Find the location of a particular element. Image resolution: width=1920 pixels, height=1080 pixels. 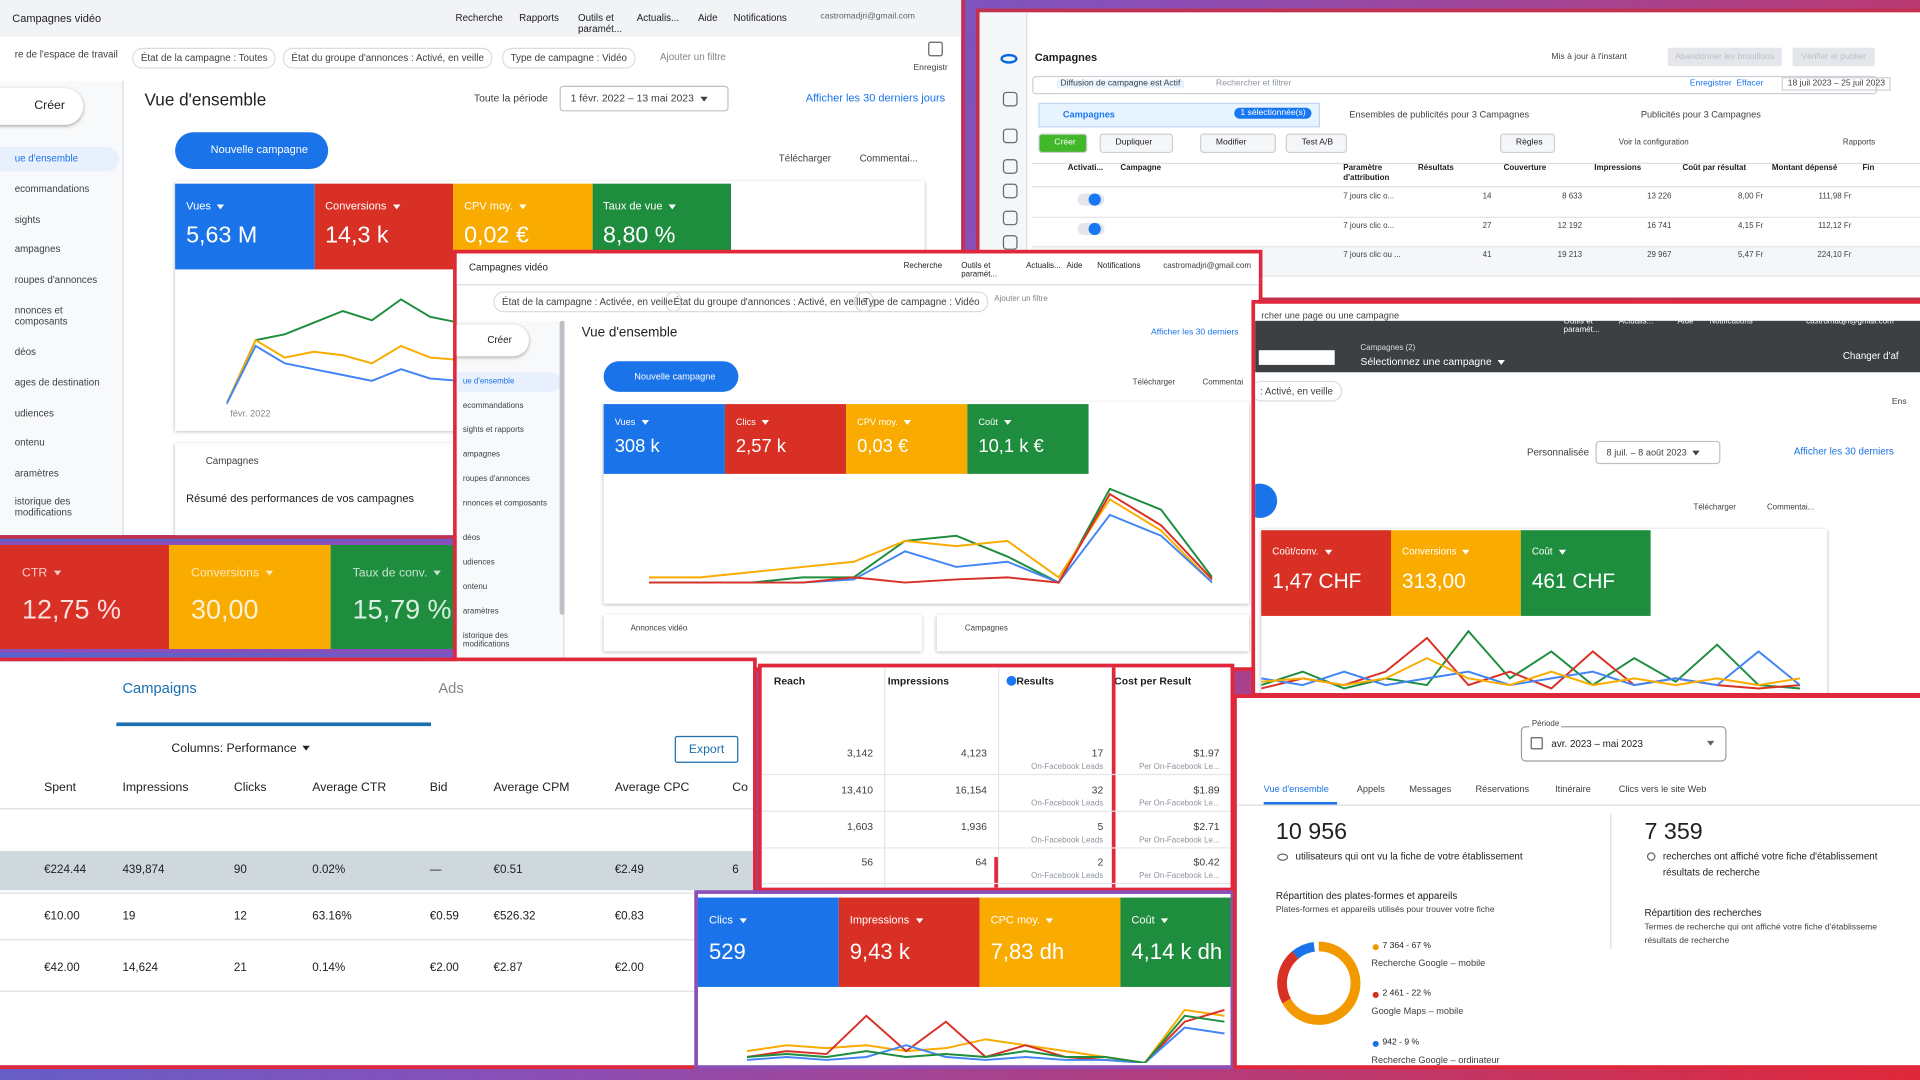

tab: Messages is located at coordinates (1430, 789).